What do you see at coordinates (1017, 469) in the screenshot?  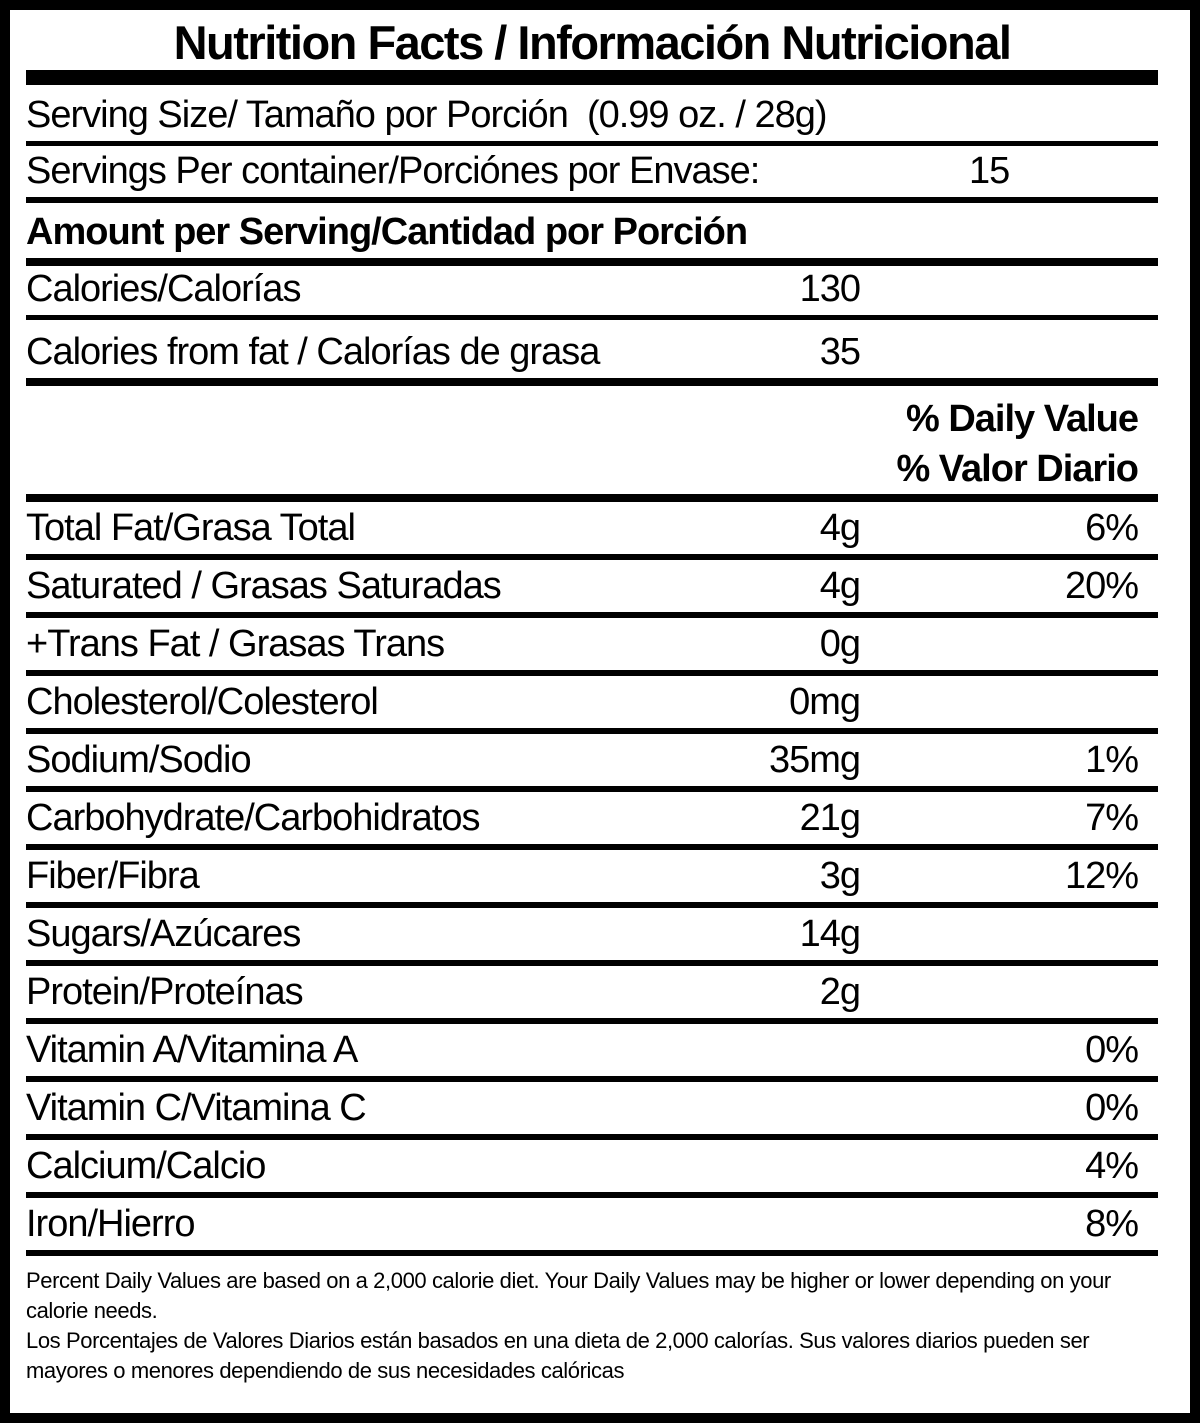 I see `daily-value-header-es: % Valor Diario` at bounding box center [1017, 469].